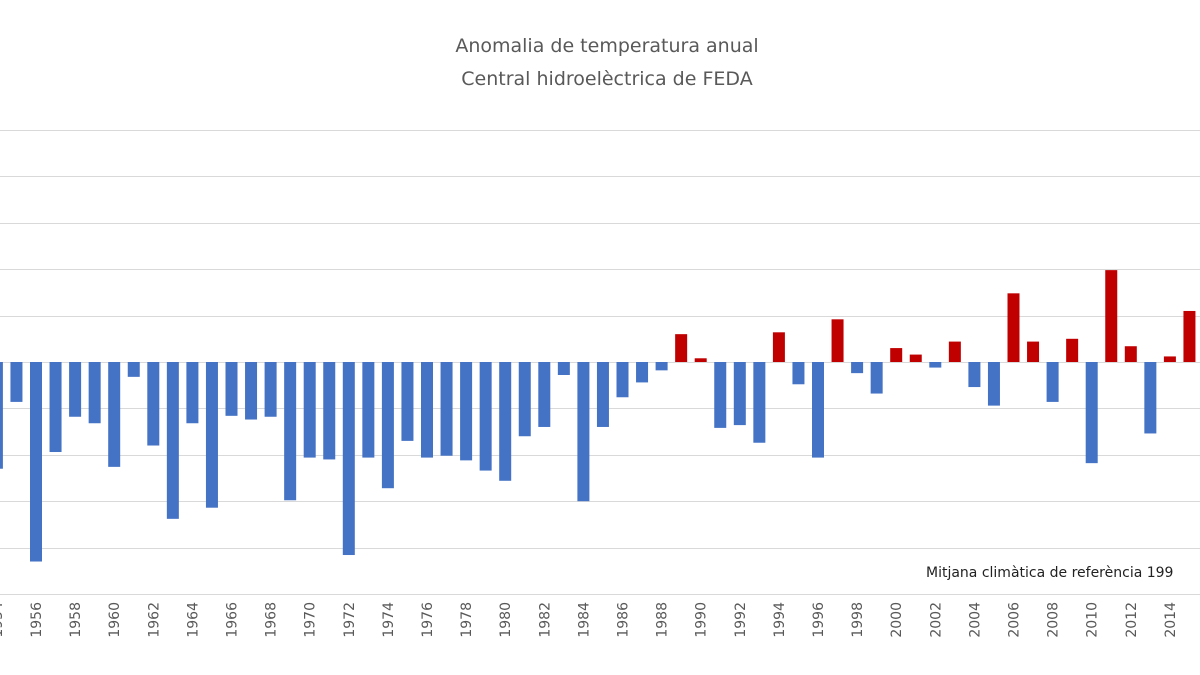 This screenshot has width=1200, height=675. I want to click on bar-1988, so click(661, 366).